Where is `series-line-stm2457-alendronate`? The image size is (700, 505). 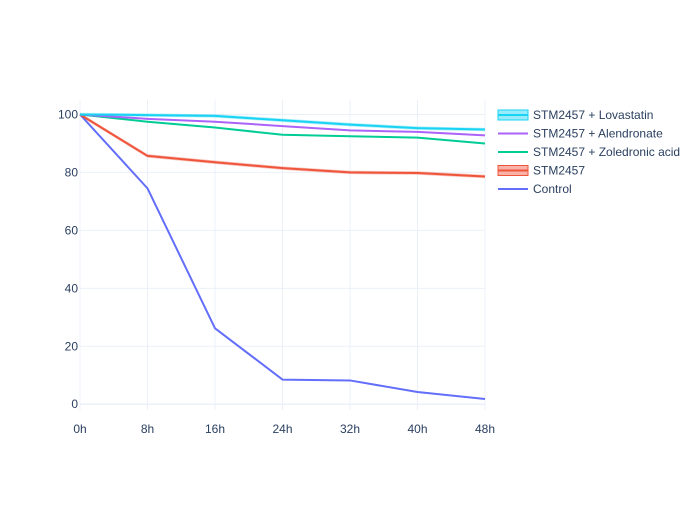 series-line-stm2457-alendronate is located at coordinates (282, 125).